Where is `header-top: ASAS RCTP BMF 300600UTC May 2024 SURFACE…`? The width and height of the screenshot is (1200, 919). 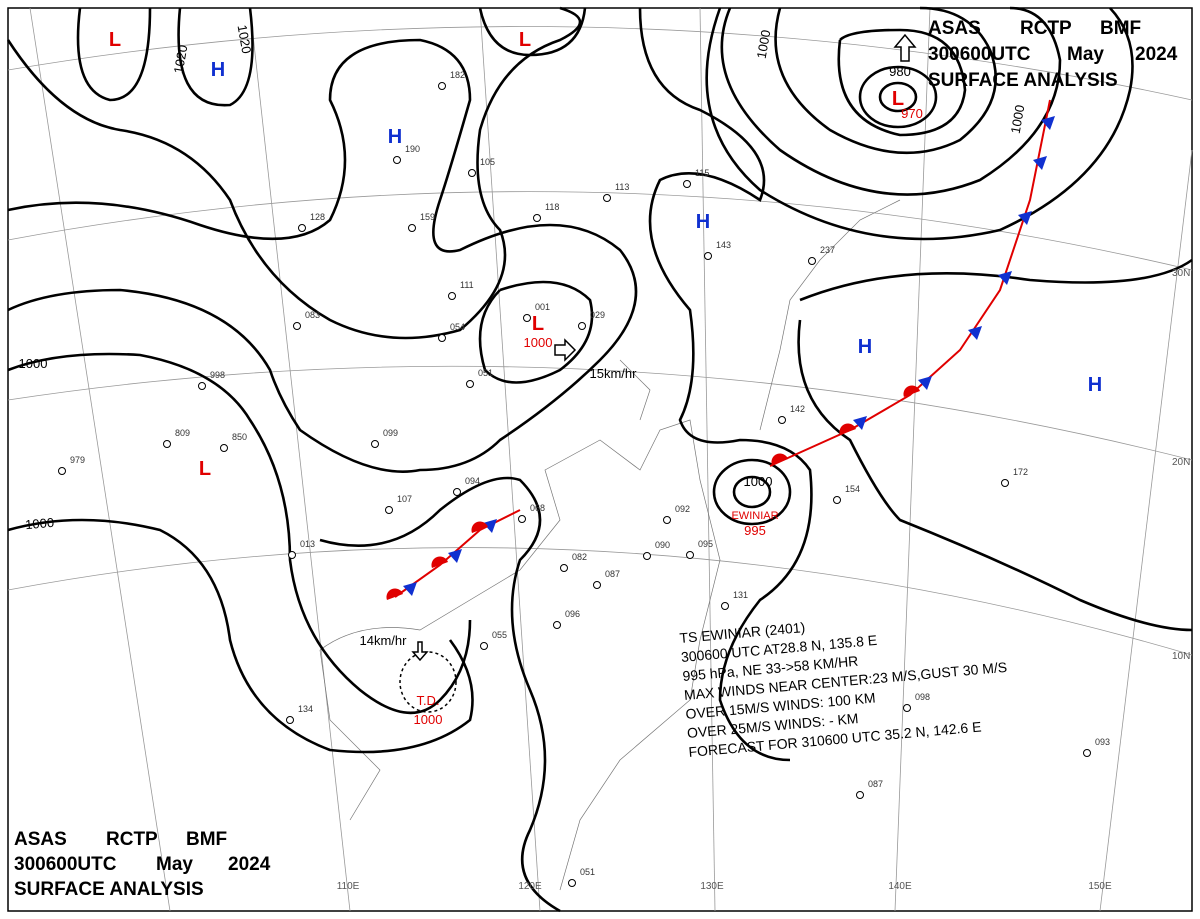 header-top: ASAS RCTP BMF 300600UTC May 2024 SURFACE… is located at coordinates (1053, 54).